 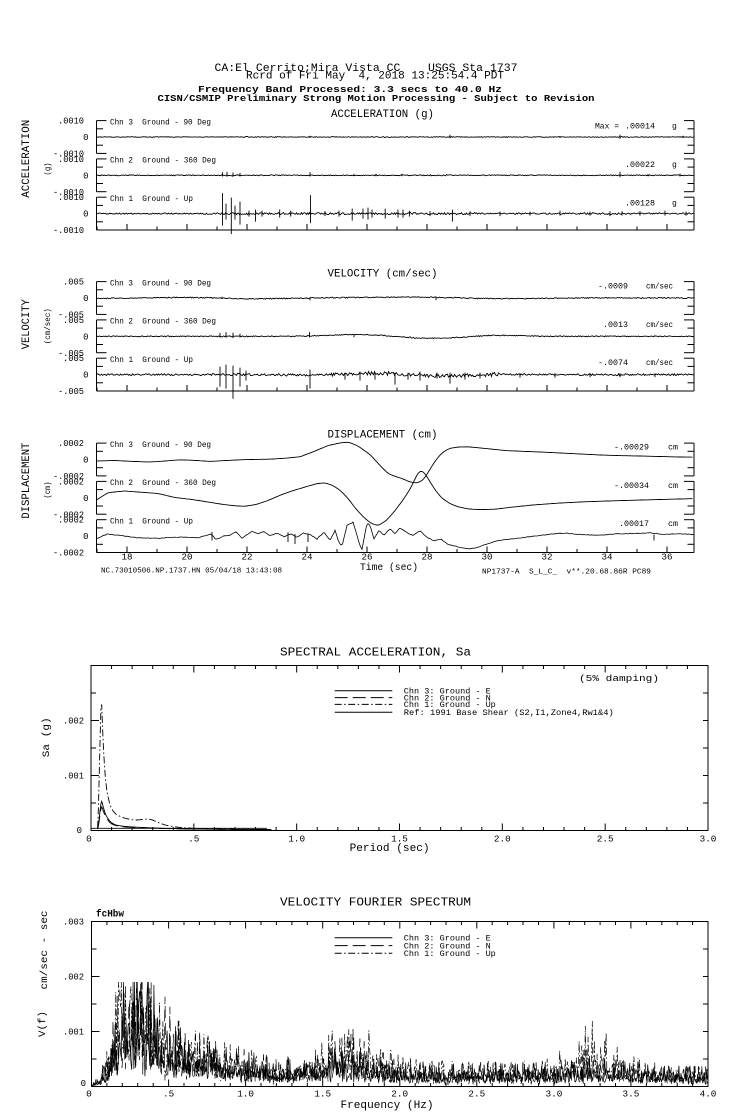 What do you see at coordinates (43, 1024) in the screenshot?
I see `svg-text: V(f)` at bounding box center [43, 1024].